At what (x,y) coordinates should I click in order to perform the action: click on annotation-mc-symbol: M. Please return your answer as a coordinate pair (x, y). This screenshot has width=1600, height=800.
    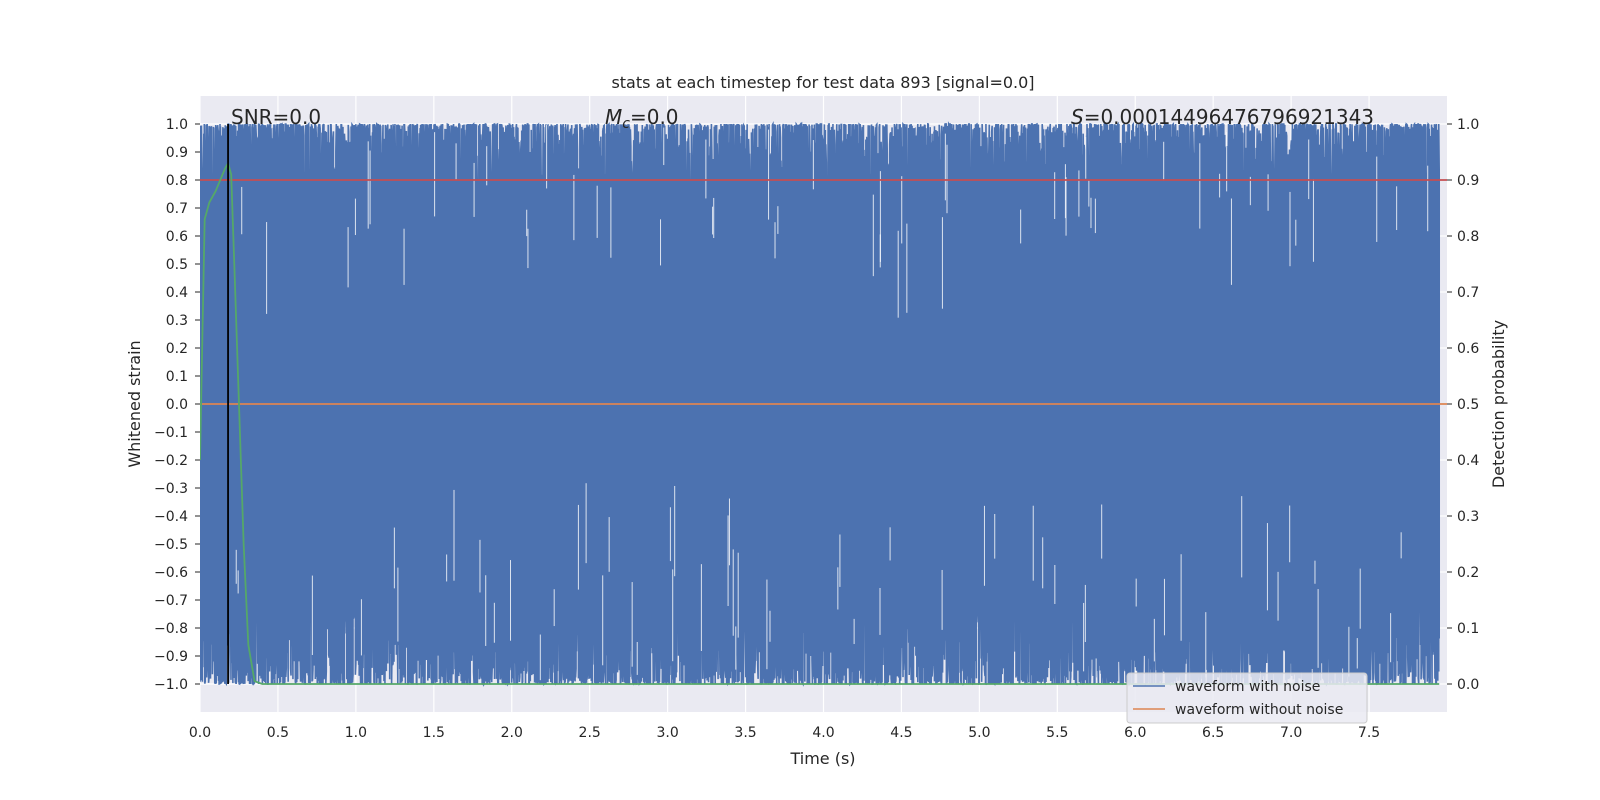
    Looking at the image, I should click on (613, 117).